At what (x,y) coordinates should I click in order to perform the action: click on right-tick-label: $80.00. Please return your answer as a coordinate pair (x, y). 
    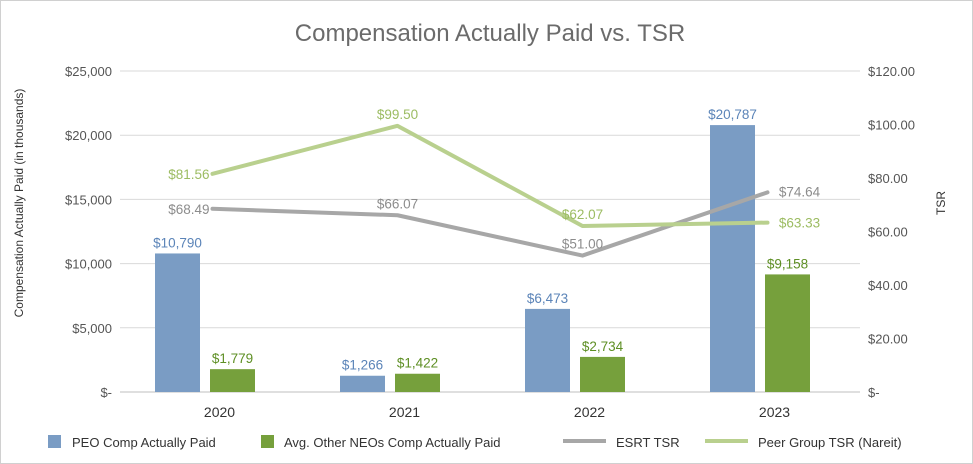
    Looking at the image, I should click on (888, 178).